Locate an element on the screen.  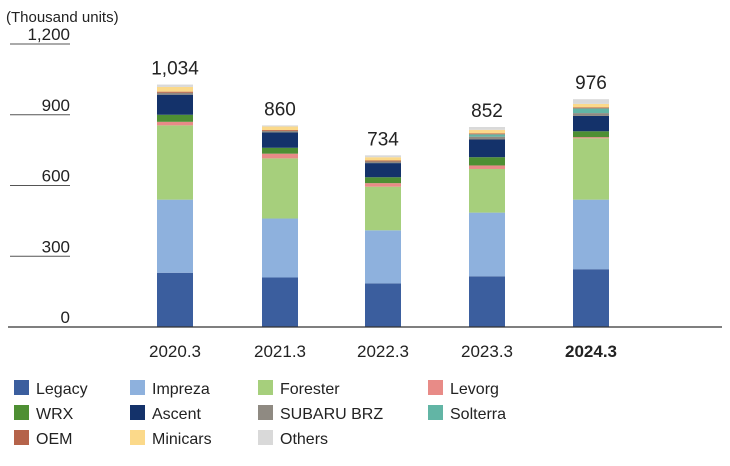
legend-label: Others is located at coordinates (304, 439).